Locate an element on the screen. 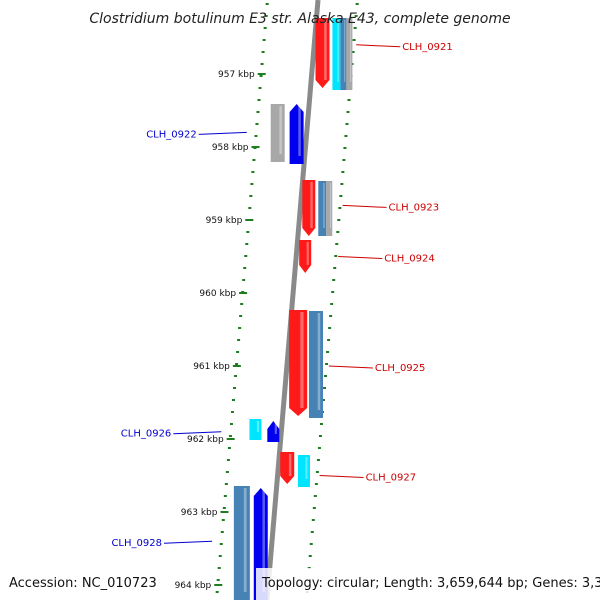  footer-topology-backdrop is located at coordinates (428, 584).